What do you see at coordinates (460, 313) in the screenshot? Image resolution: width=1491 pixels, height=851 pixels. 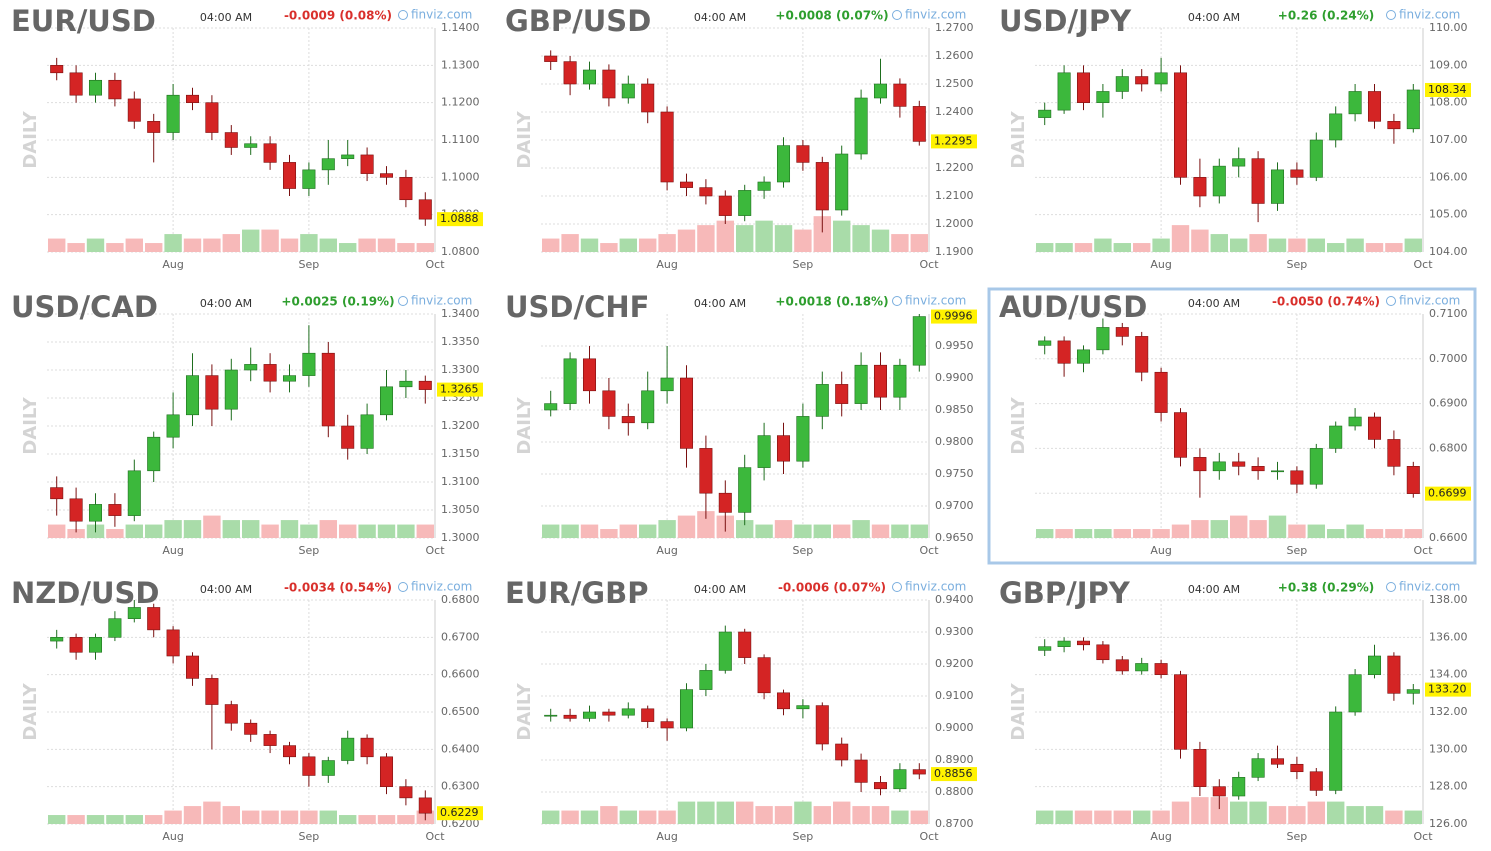 I see `y-tick-label: 1.3400` at bounding box center [460, 313].